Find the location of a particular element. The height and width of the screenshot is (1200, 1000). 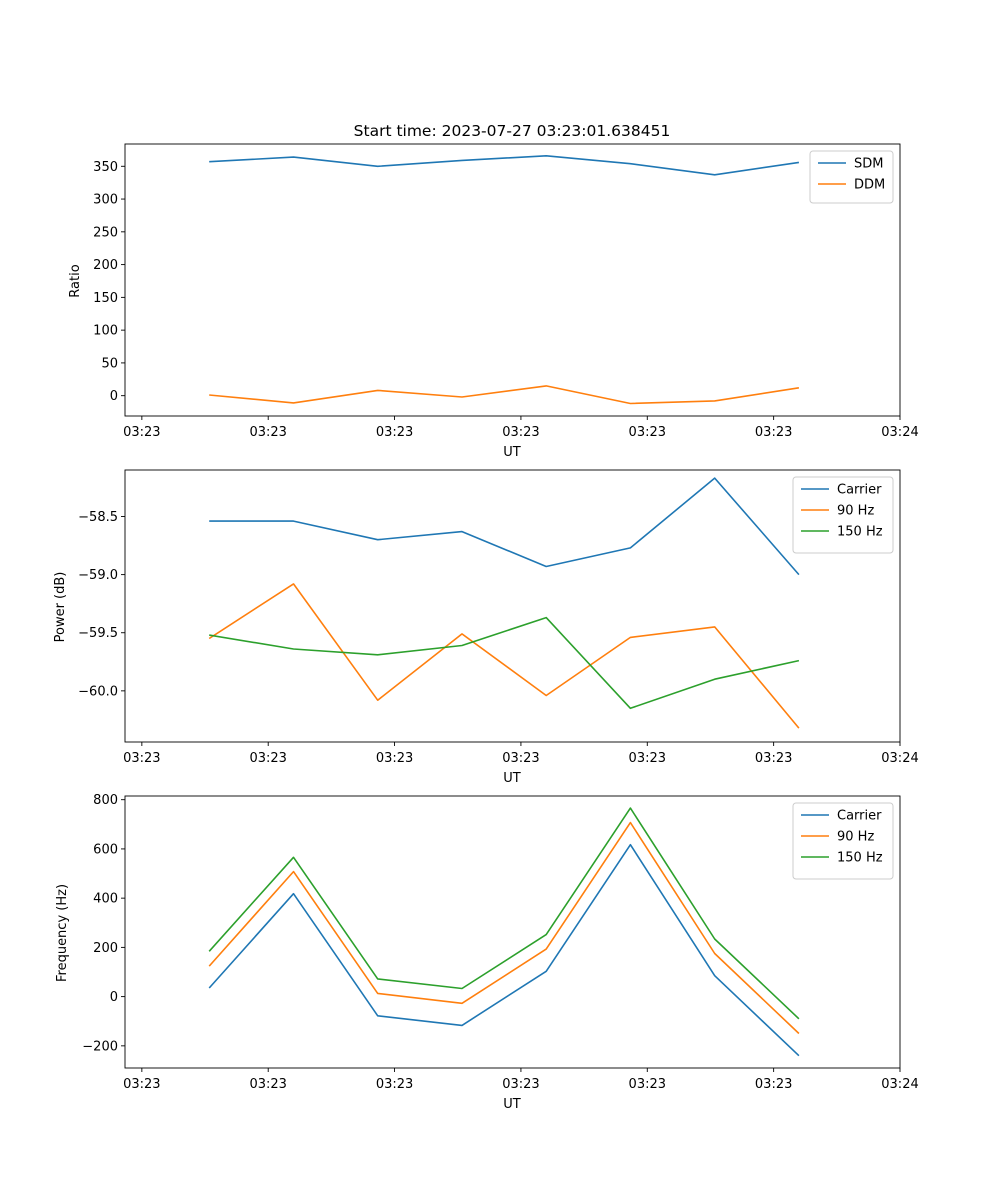

y-tick-label: −58.5 is located at coordinates (98, 517).